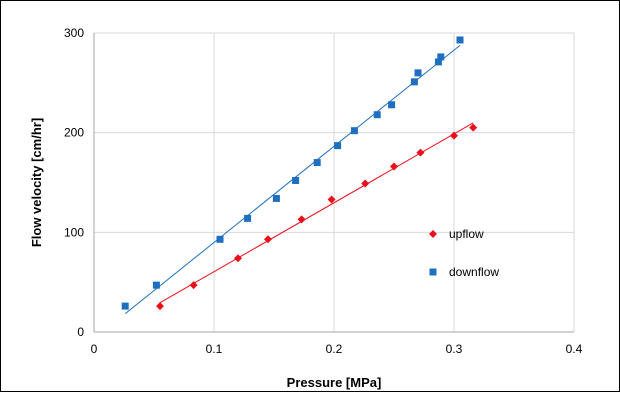 Image resolution: width=620 pixels, height=393 pixels. I want to click on x-tick-label: 0, so click(94, 349).